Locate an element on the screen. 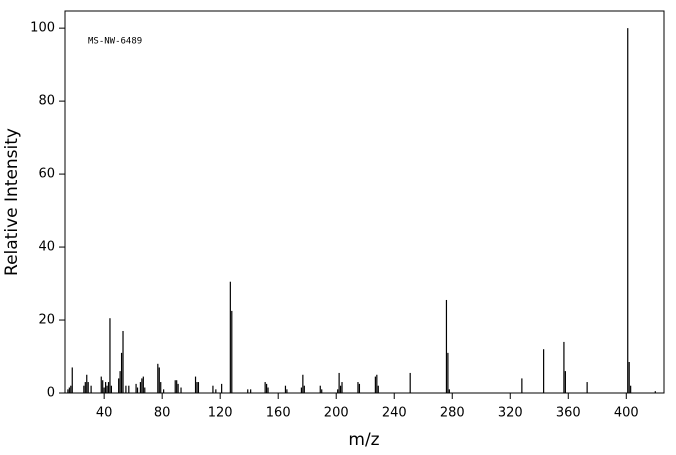 Image resolution: width=676 pixels, height=455 pixels. x-tick-label: 320 is located at coordinates (510, 413).